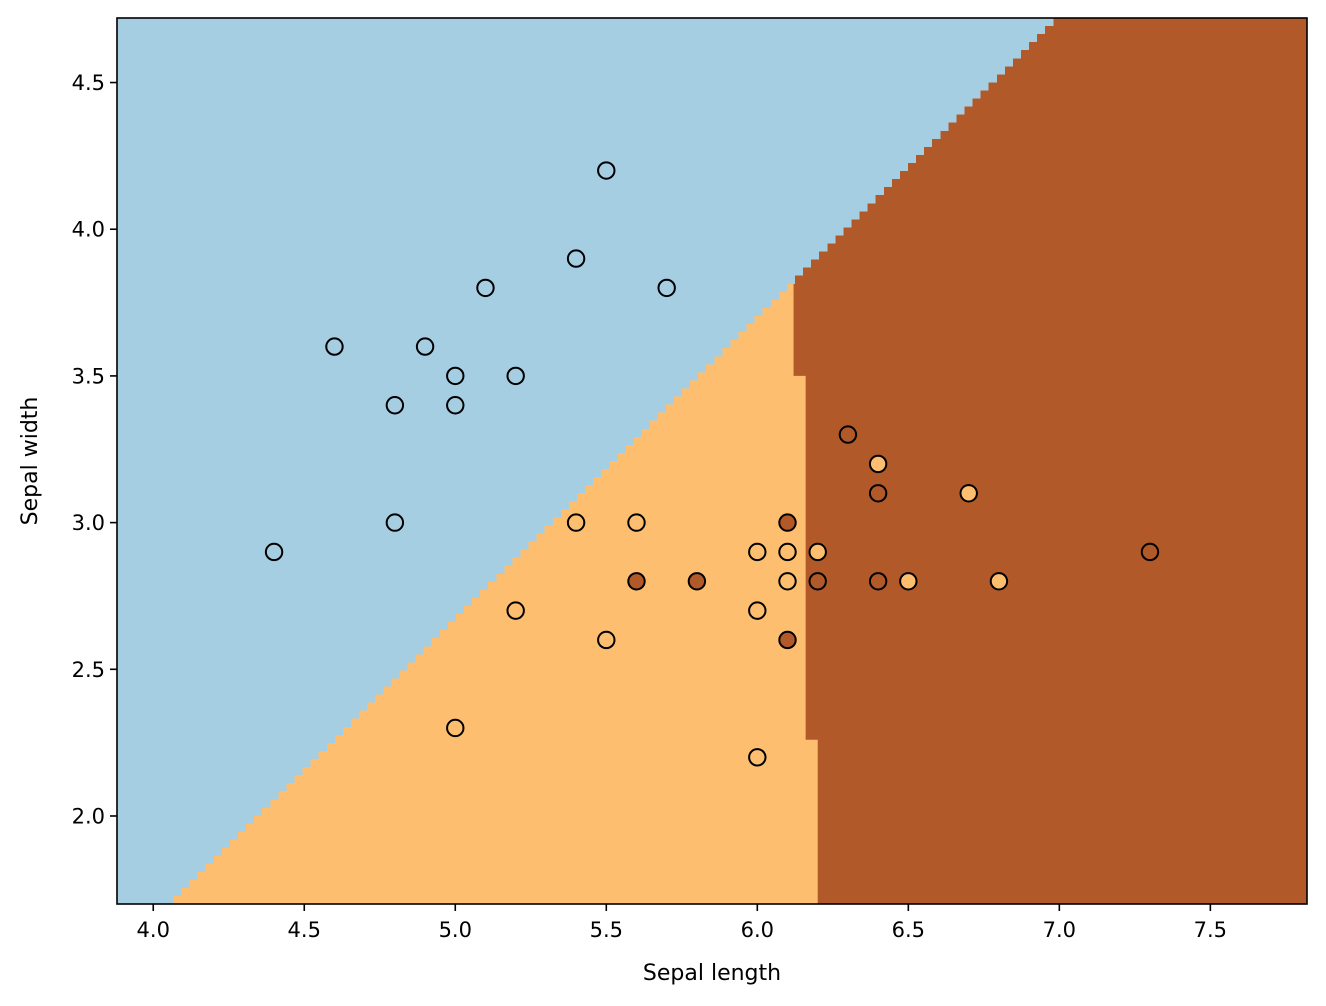 The height and width of the screenshot is (1006, 1326). What do you see at coordinates (88, 83) in the screenshot?
I see `y-tick-label: 4.5` at bounding box center [88, 83].